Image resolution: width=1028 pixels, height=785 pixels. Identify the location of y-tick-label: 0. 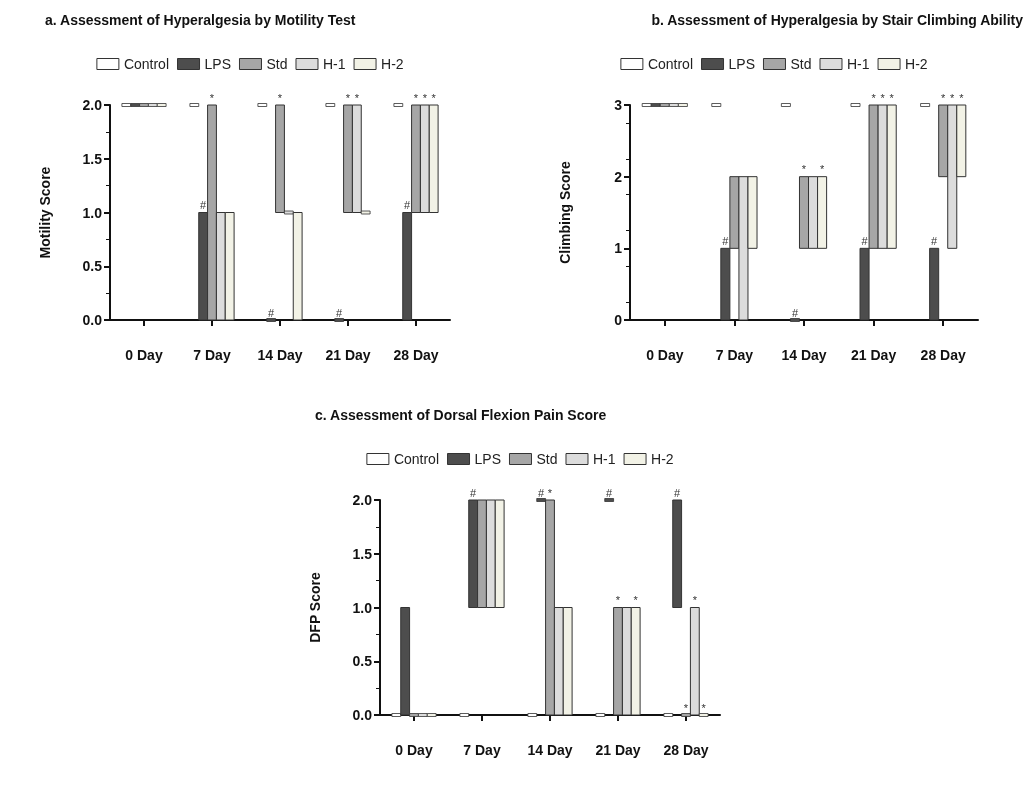
(618, 320).